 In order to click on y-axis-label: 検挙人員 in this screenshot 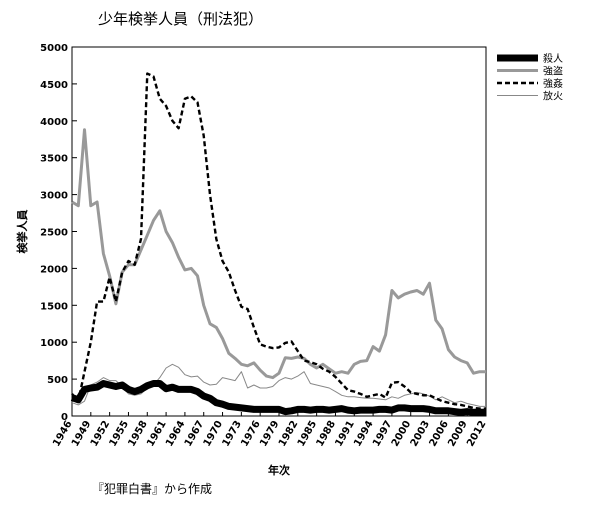, I will do `click(22, 232)`.